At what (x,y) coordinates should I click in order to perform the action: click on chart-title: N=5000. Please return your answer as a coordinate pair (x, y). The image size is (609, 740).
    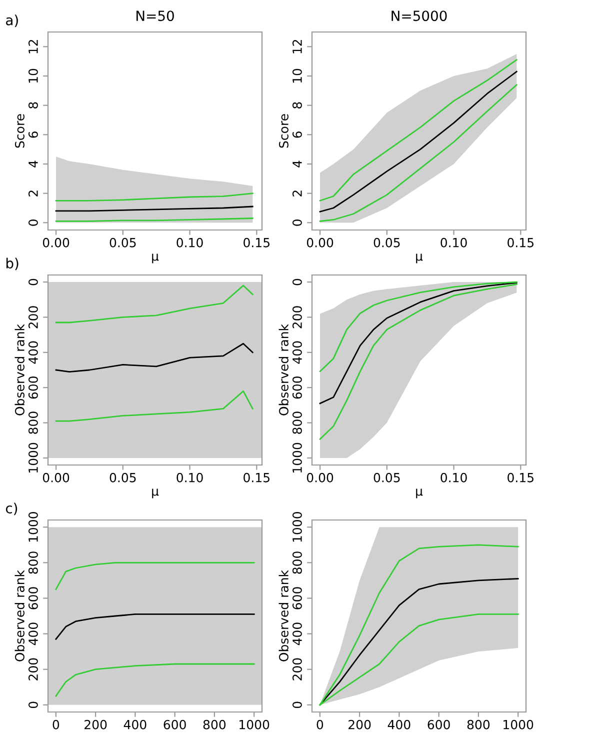
    Looking at the image, I should click on (419, 16).